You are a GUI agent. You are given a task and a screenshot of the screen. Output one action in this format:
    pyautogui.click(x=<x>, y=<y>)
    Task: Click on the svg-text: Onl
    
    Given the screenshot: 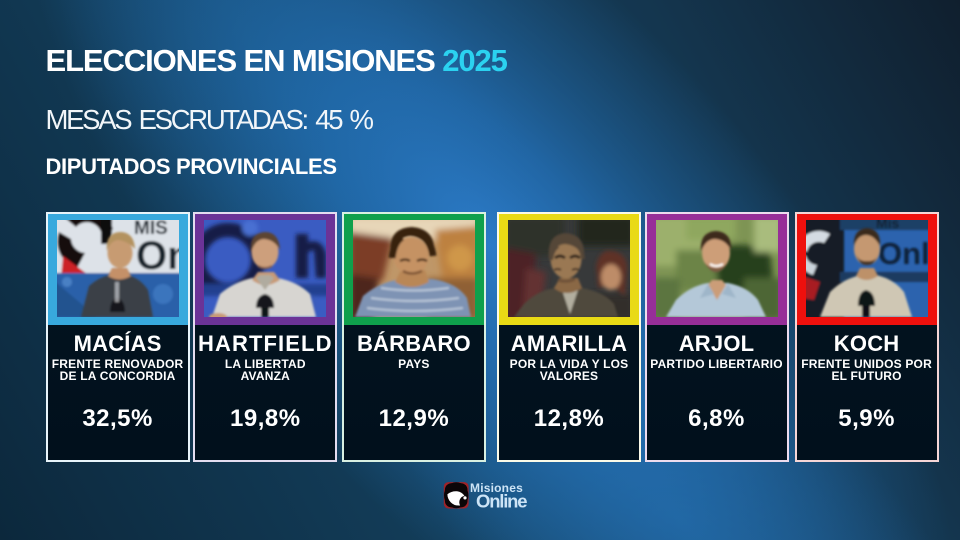 What is the action you would take?
    pyautogui.click(x=903, y=253)
    